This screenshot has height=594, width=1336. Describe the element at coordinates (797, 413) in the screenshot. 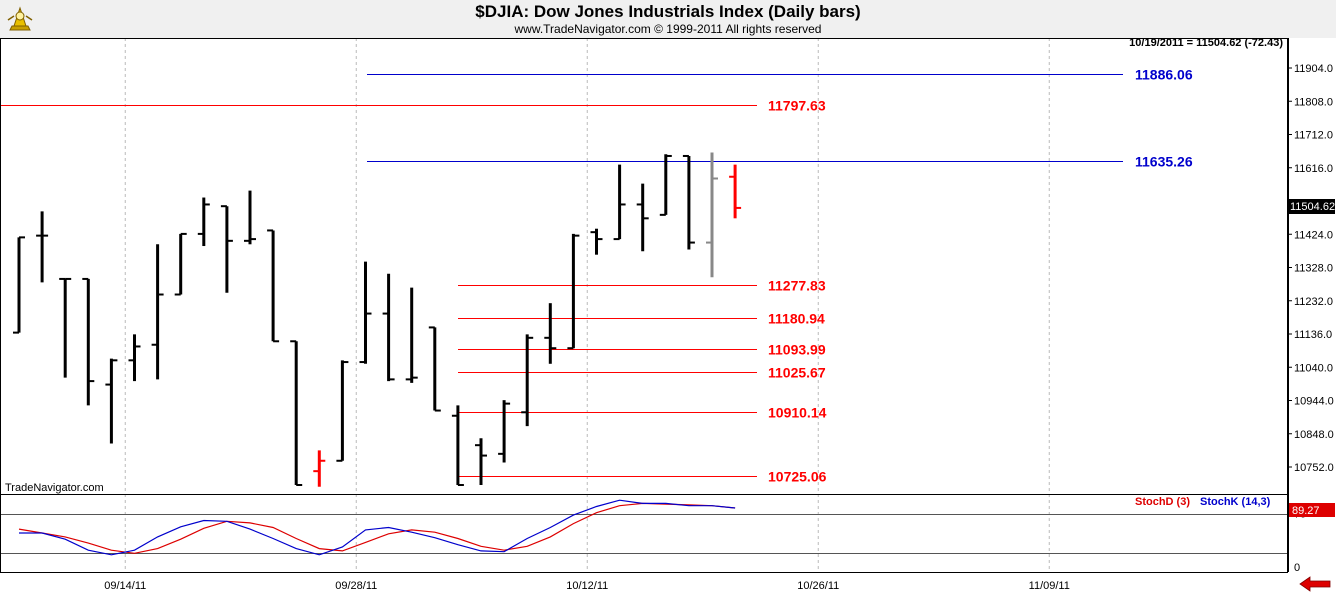

I see `level-label: 10910.14` at that location.